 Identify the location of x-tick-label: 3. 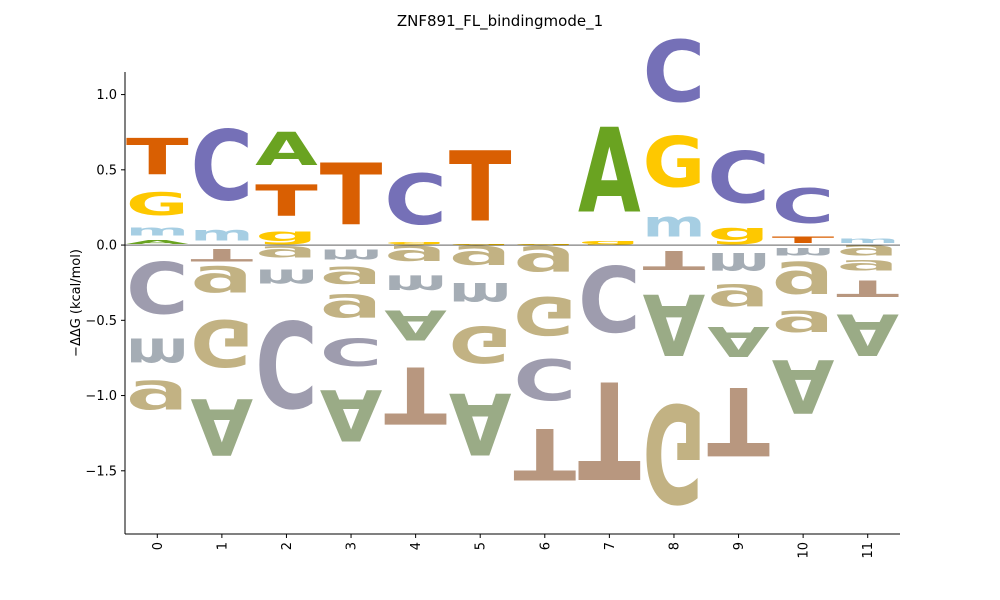
(352, 546).